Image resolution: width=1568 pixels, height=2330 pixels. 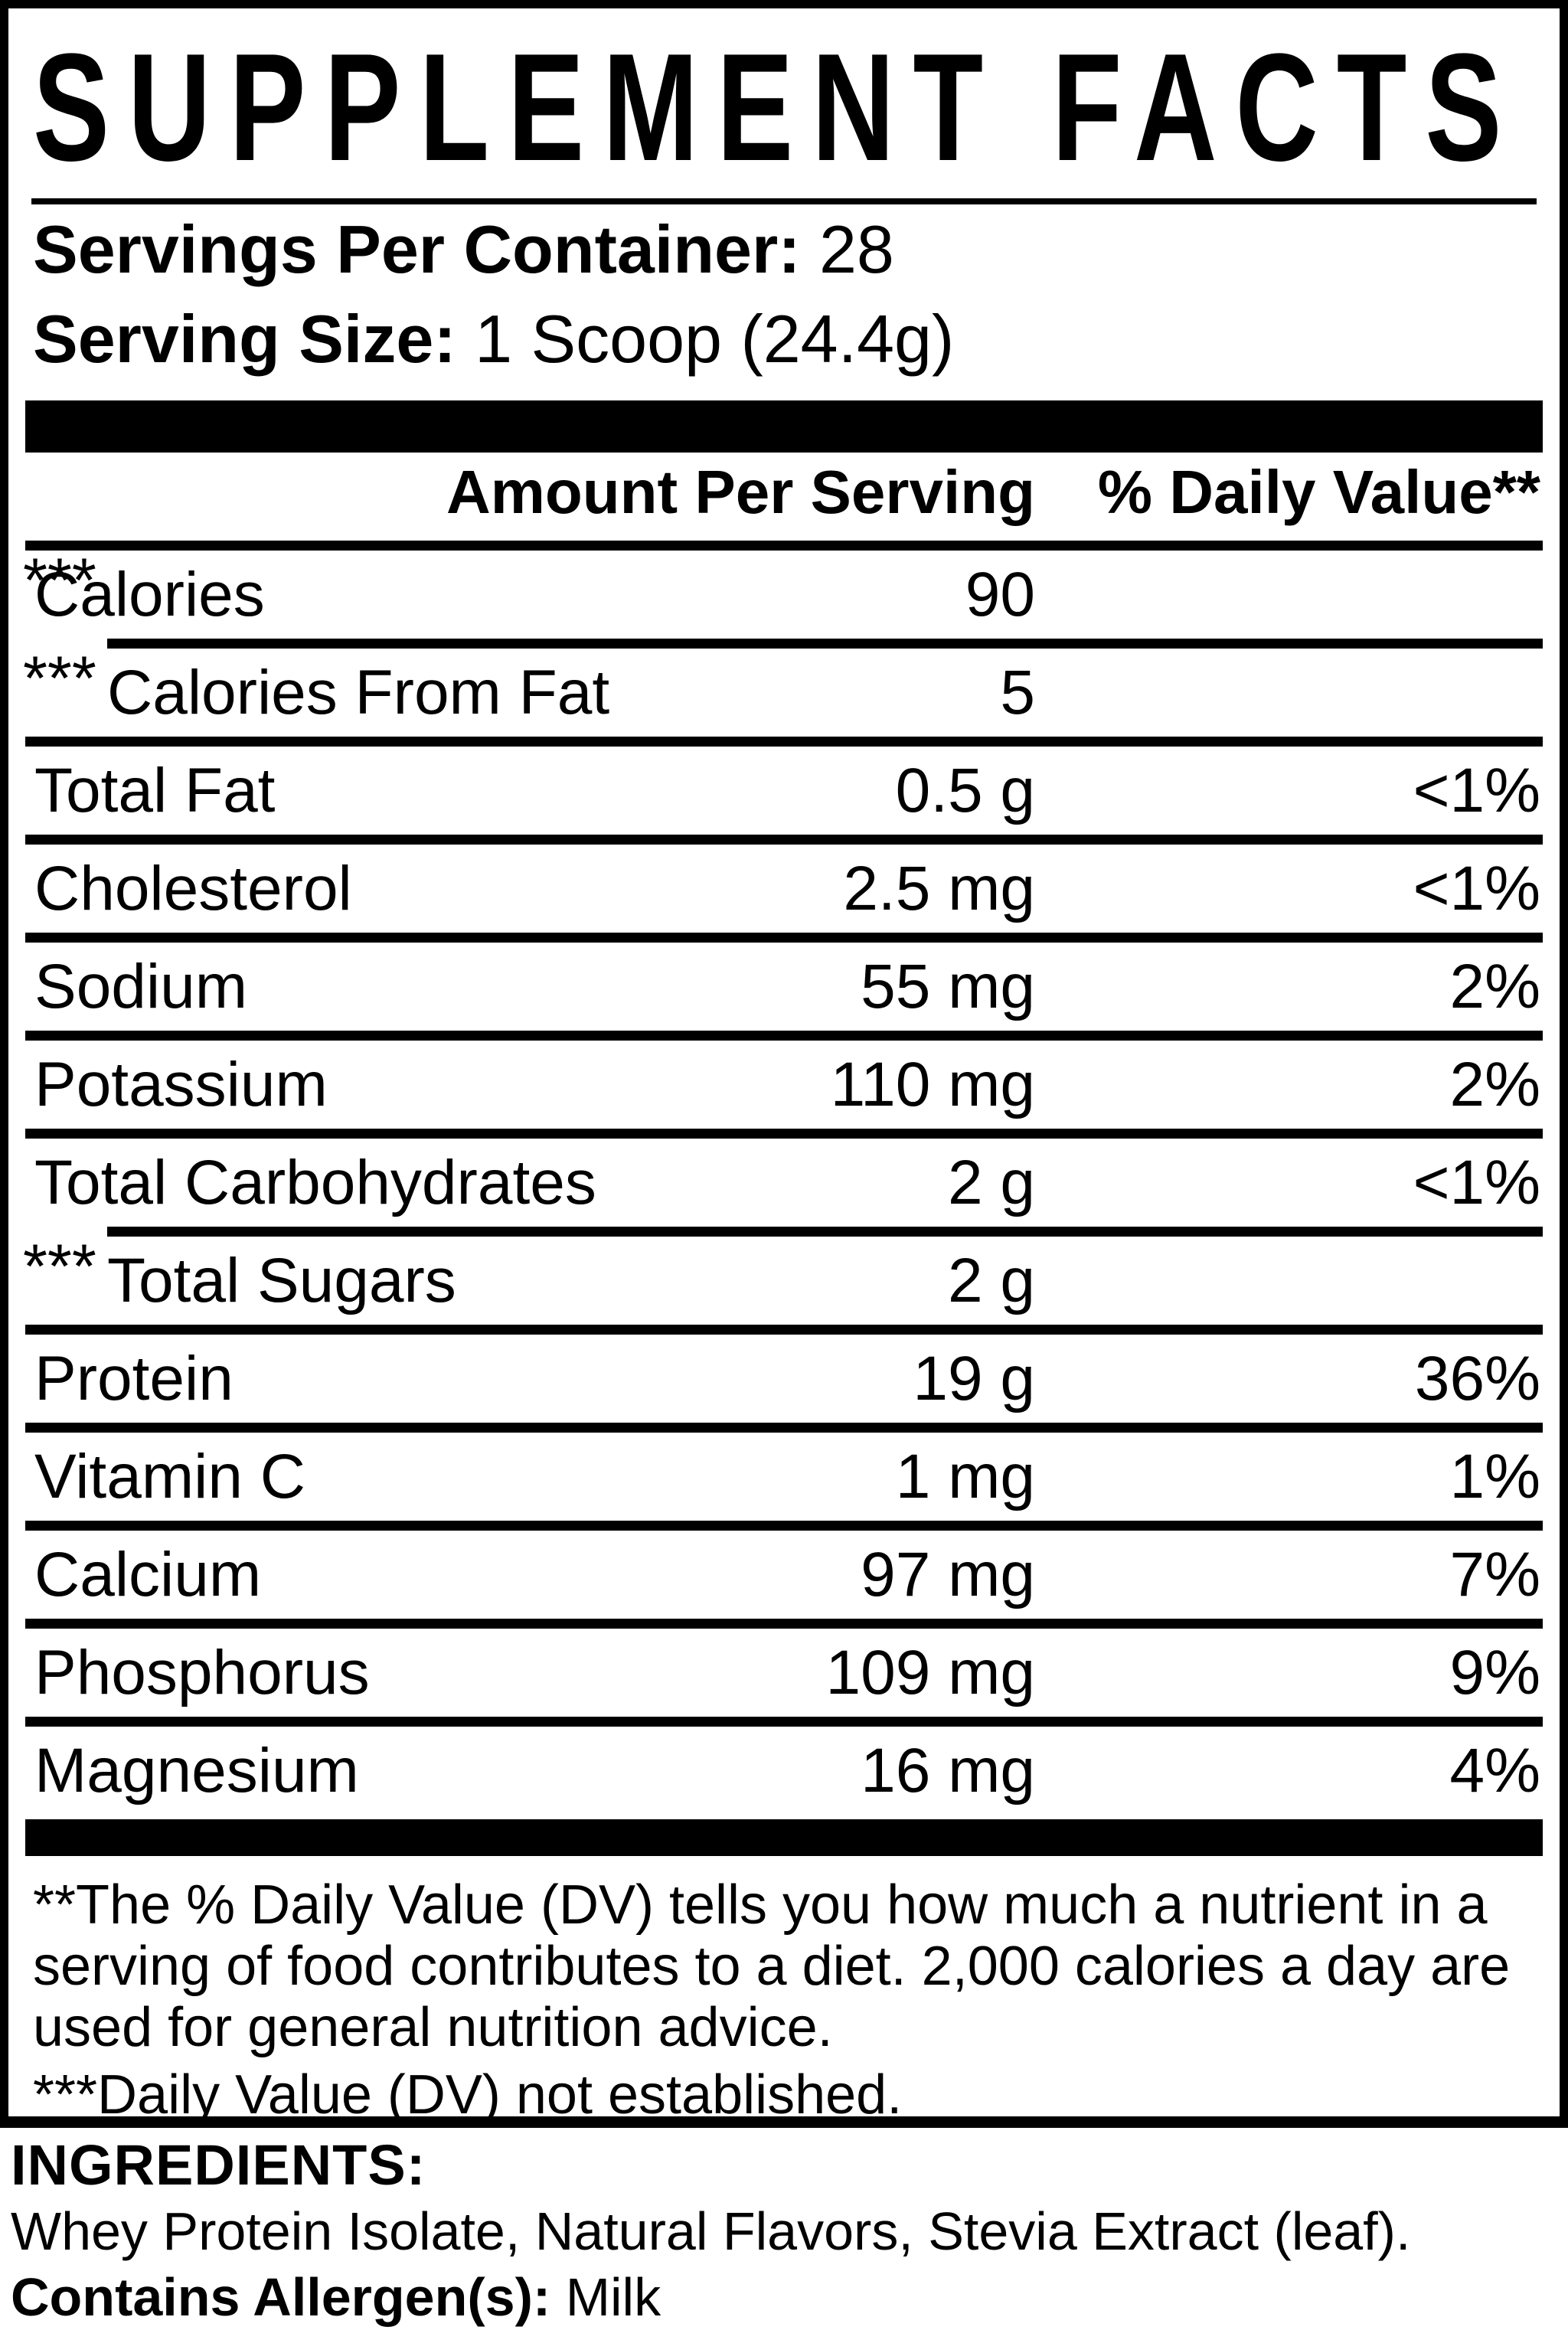 I want to click on nutrient-daily-value: 36%, so click(x=1477, y=1378).